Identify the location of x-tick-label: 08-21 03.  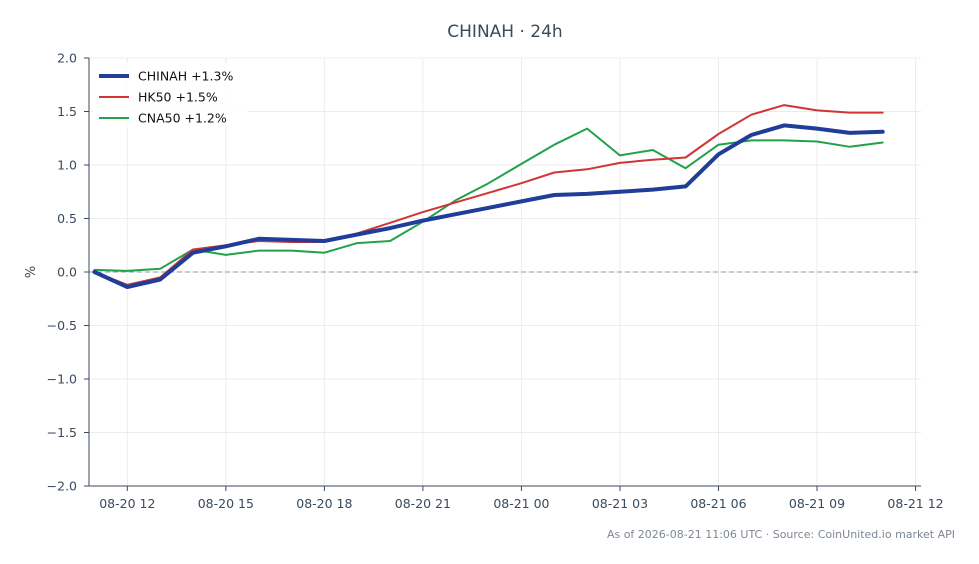
(620, 503).